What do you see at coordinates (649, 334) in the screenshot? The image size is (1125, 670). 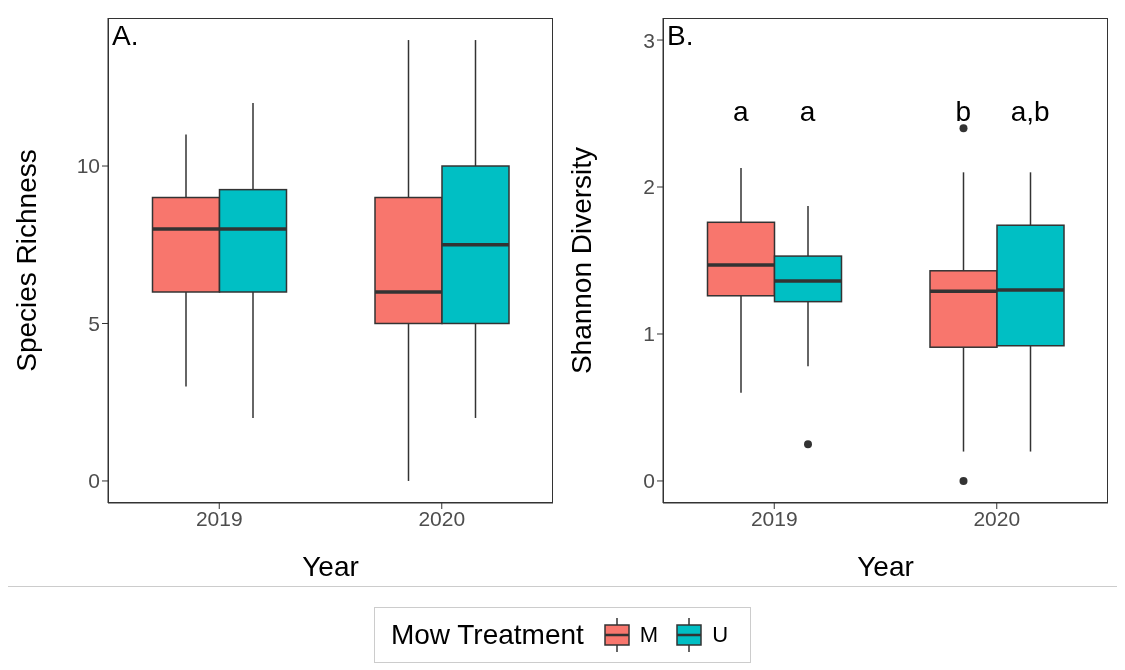 I see `y-tick-label: 1` at bounding box center [649, 334].